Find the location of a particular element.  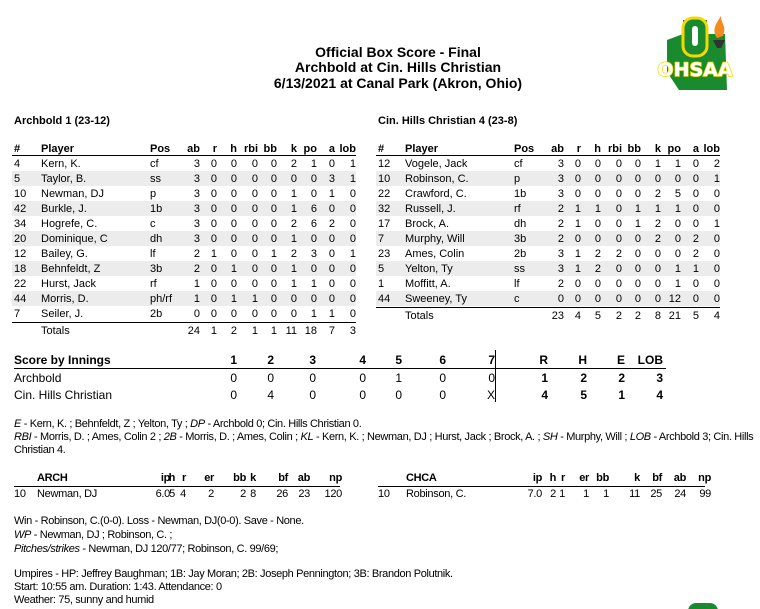

pitching-column-header: bf is located at coordinates (283, 478).